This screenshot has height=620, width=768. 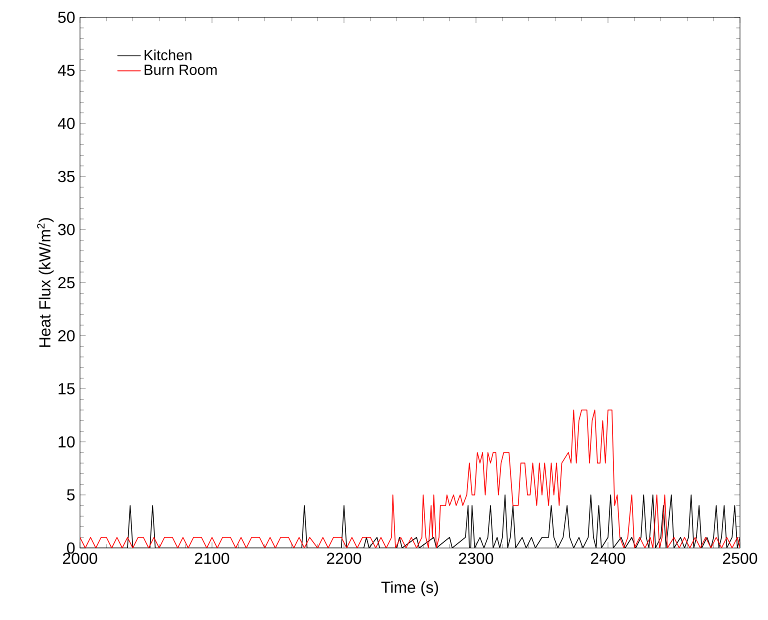 I want to click on x-tick-label: 2500, so click(x=740, y=558).